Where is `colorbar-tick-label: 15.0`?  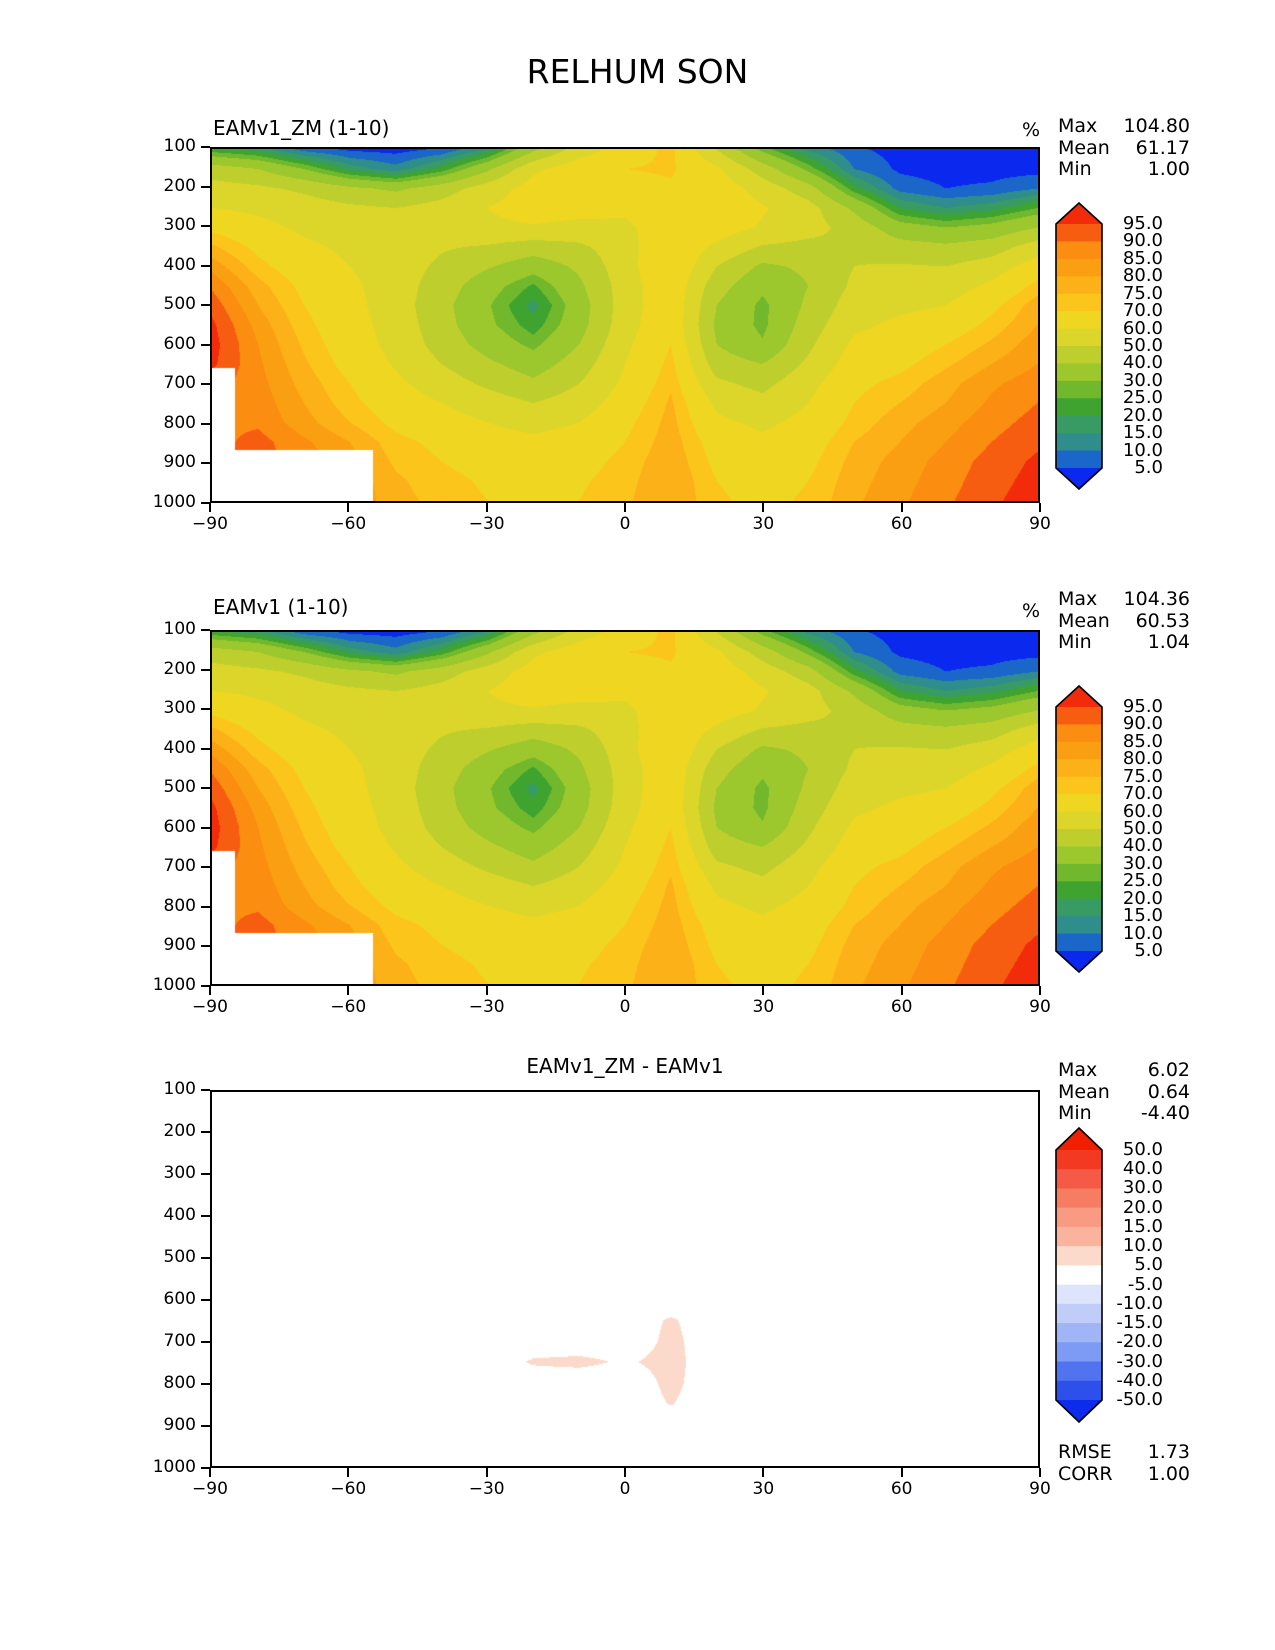
colorbar-tick-label: 15.0 is located at coordinates (1142, 916).